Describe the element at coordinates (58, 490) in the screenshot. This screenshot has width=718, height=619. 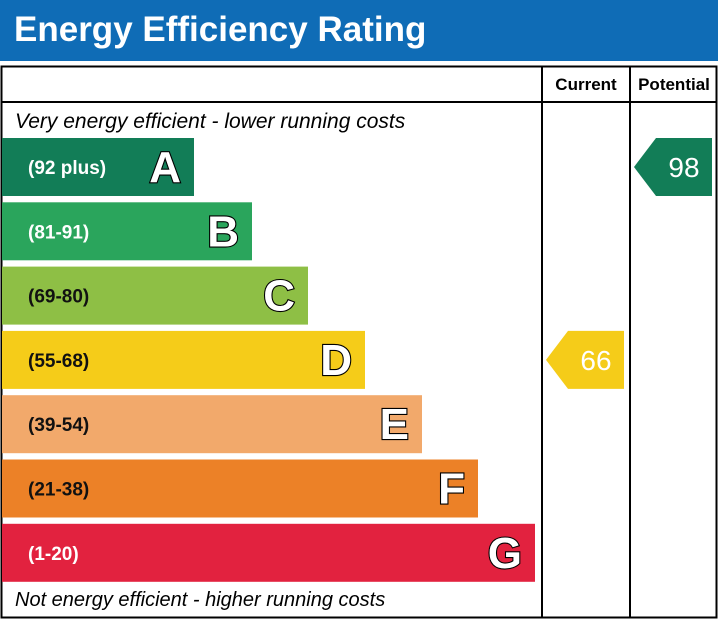
I see `band-f-range: (21-38)` at that location.